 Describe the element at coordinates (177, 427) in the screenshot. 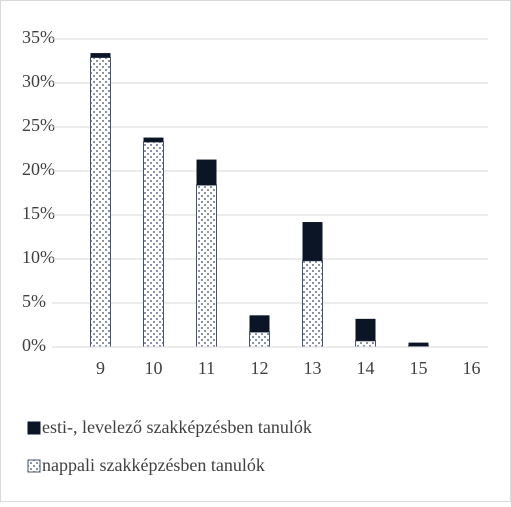

I see `legend-label: esti-, levelező szakképzésben tanulók` at that location.